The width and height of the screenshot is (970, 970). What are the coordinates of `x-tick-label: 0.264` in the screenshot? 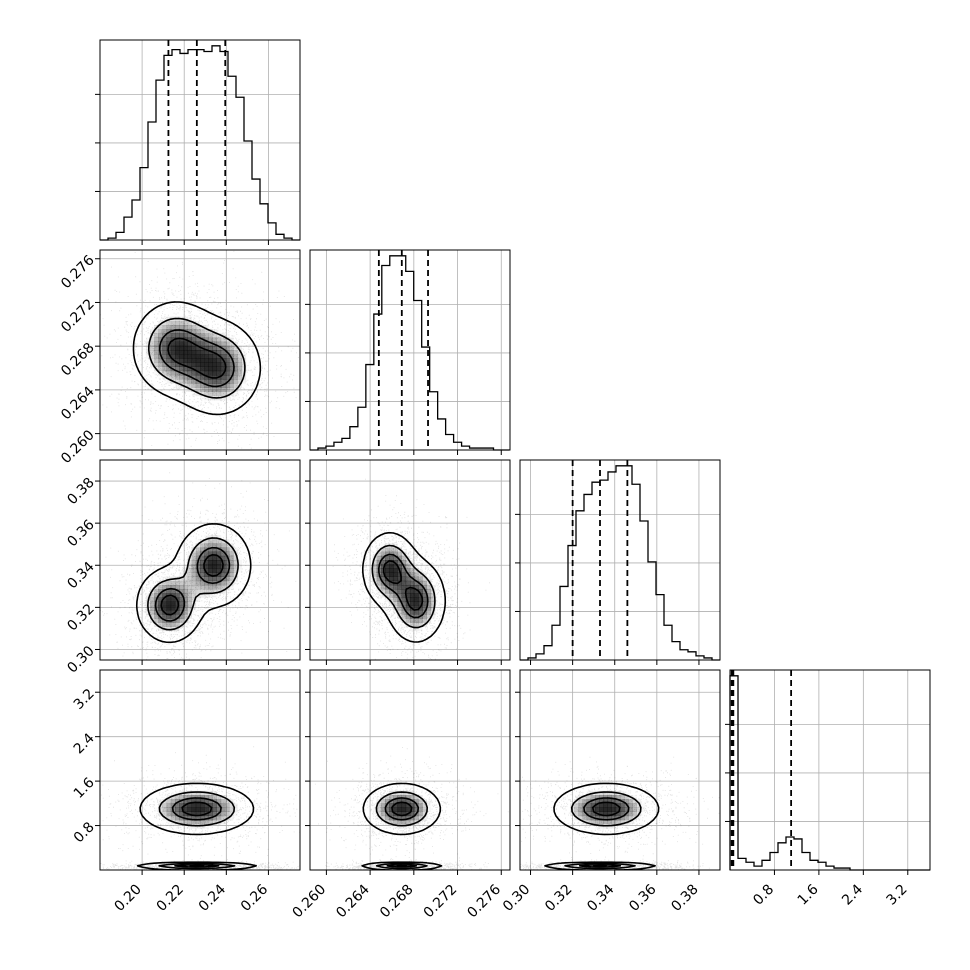 It's located at (353, 901).